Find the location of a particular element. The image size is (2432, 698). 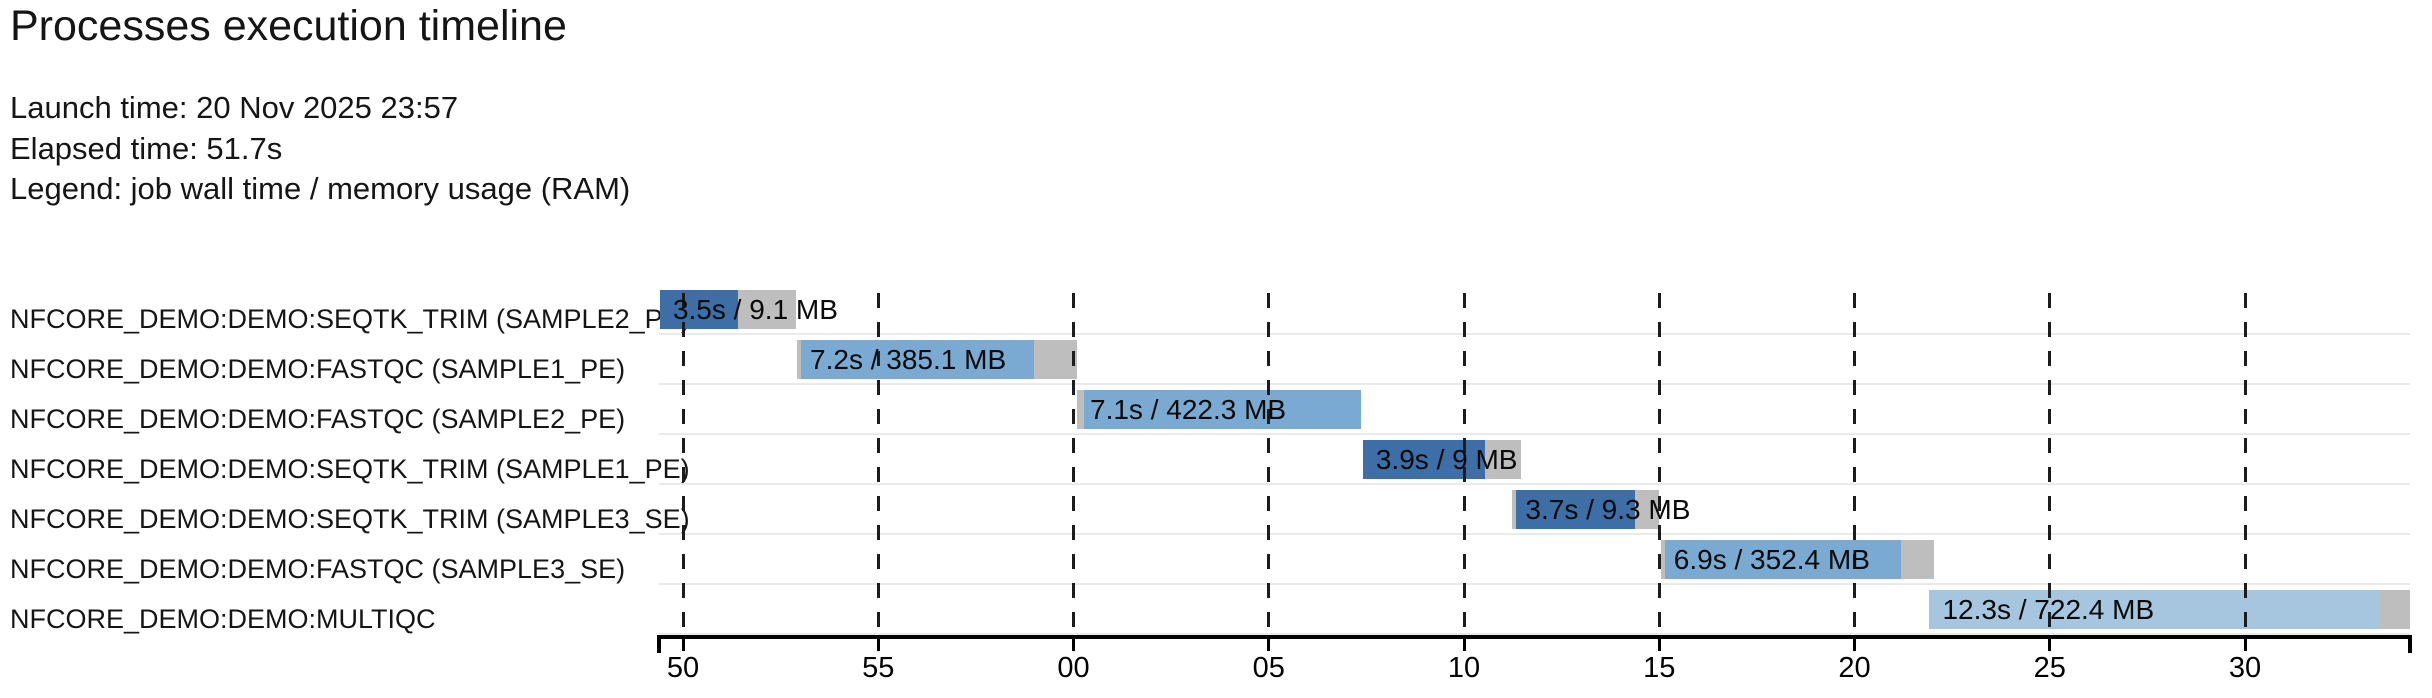

axis-tick-label: 25 is located at coordinates (2049, 668).